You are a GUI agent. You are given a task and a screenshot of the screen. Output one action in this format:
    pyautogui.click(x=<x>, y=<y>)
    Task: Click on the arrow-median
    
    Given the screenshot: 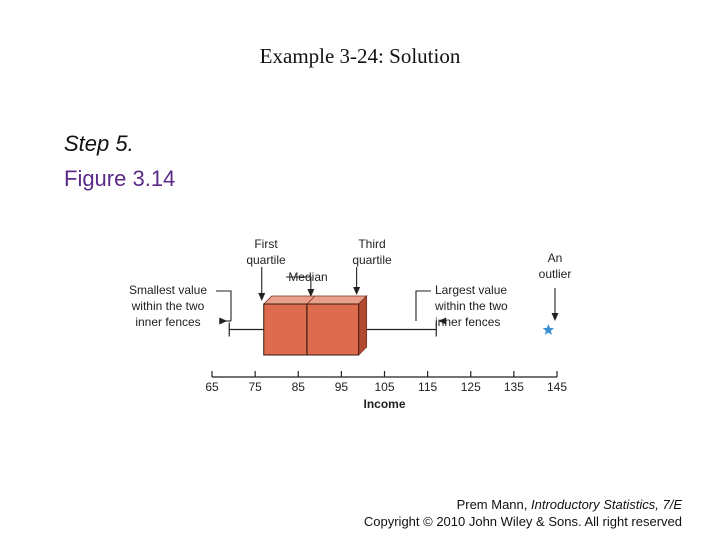 What is the action you would take?
    pyautogui.click(x=311, y=293)
    